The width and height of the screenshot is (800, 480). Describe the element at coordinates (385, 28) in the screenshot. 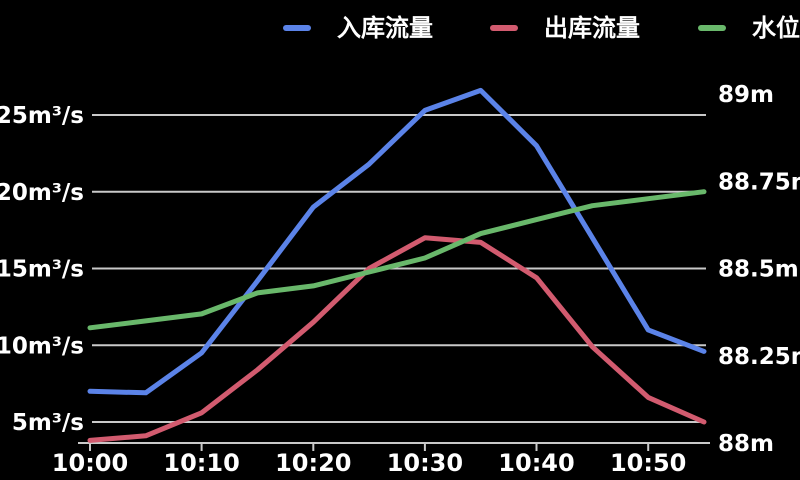

I see `legend-label-inflow: 入库流量` at that location.